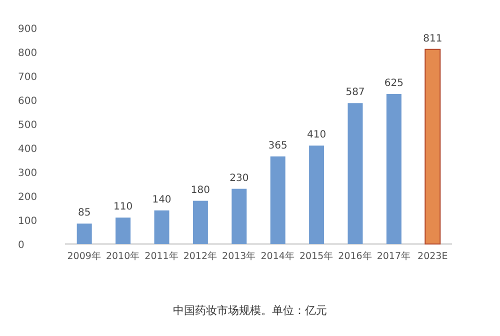  Describe the element at coordinates (28, 125) in the screenshot. I see `y-tick-label: 500` at that location.